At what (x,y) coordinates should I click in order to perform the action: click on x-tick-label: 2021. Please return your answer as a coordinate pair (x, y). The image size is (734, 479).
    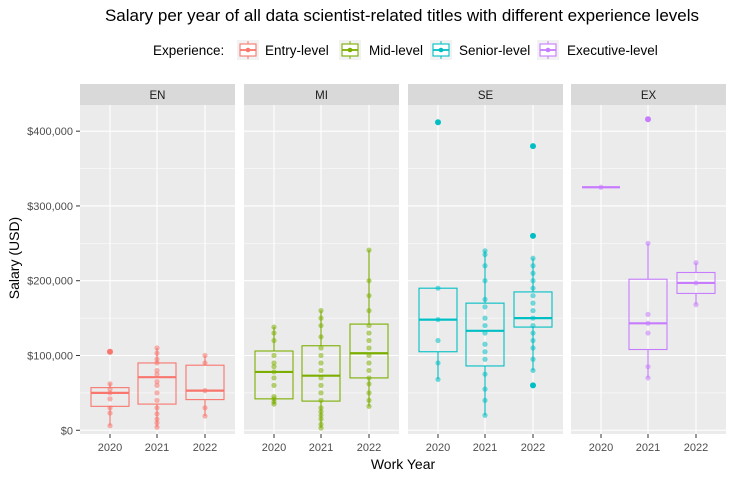
    Looking at the image, I should click on (321, 448).